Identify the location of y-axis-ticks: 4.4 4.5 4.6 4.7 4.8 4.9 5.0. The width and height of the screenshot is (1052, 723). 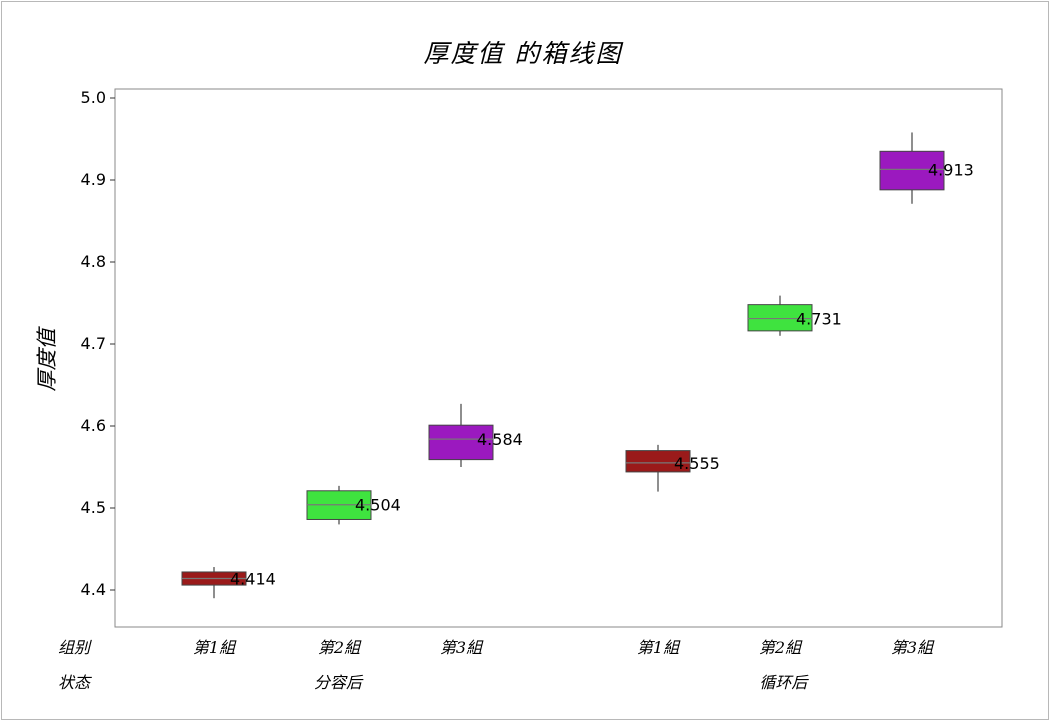
(98, 343).